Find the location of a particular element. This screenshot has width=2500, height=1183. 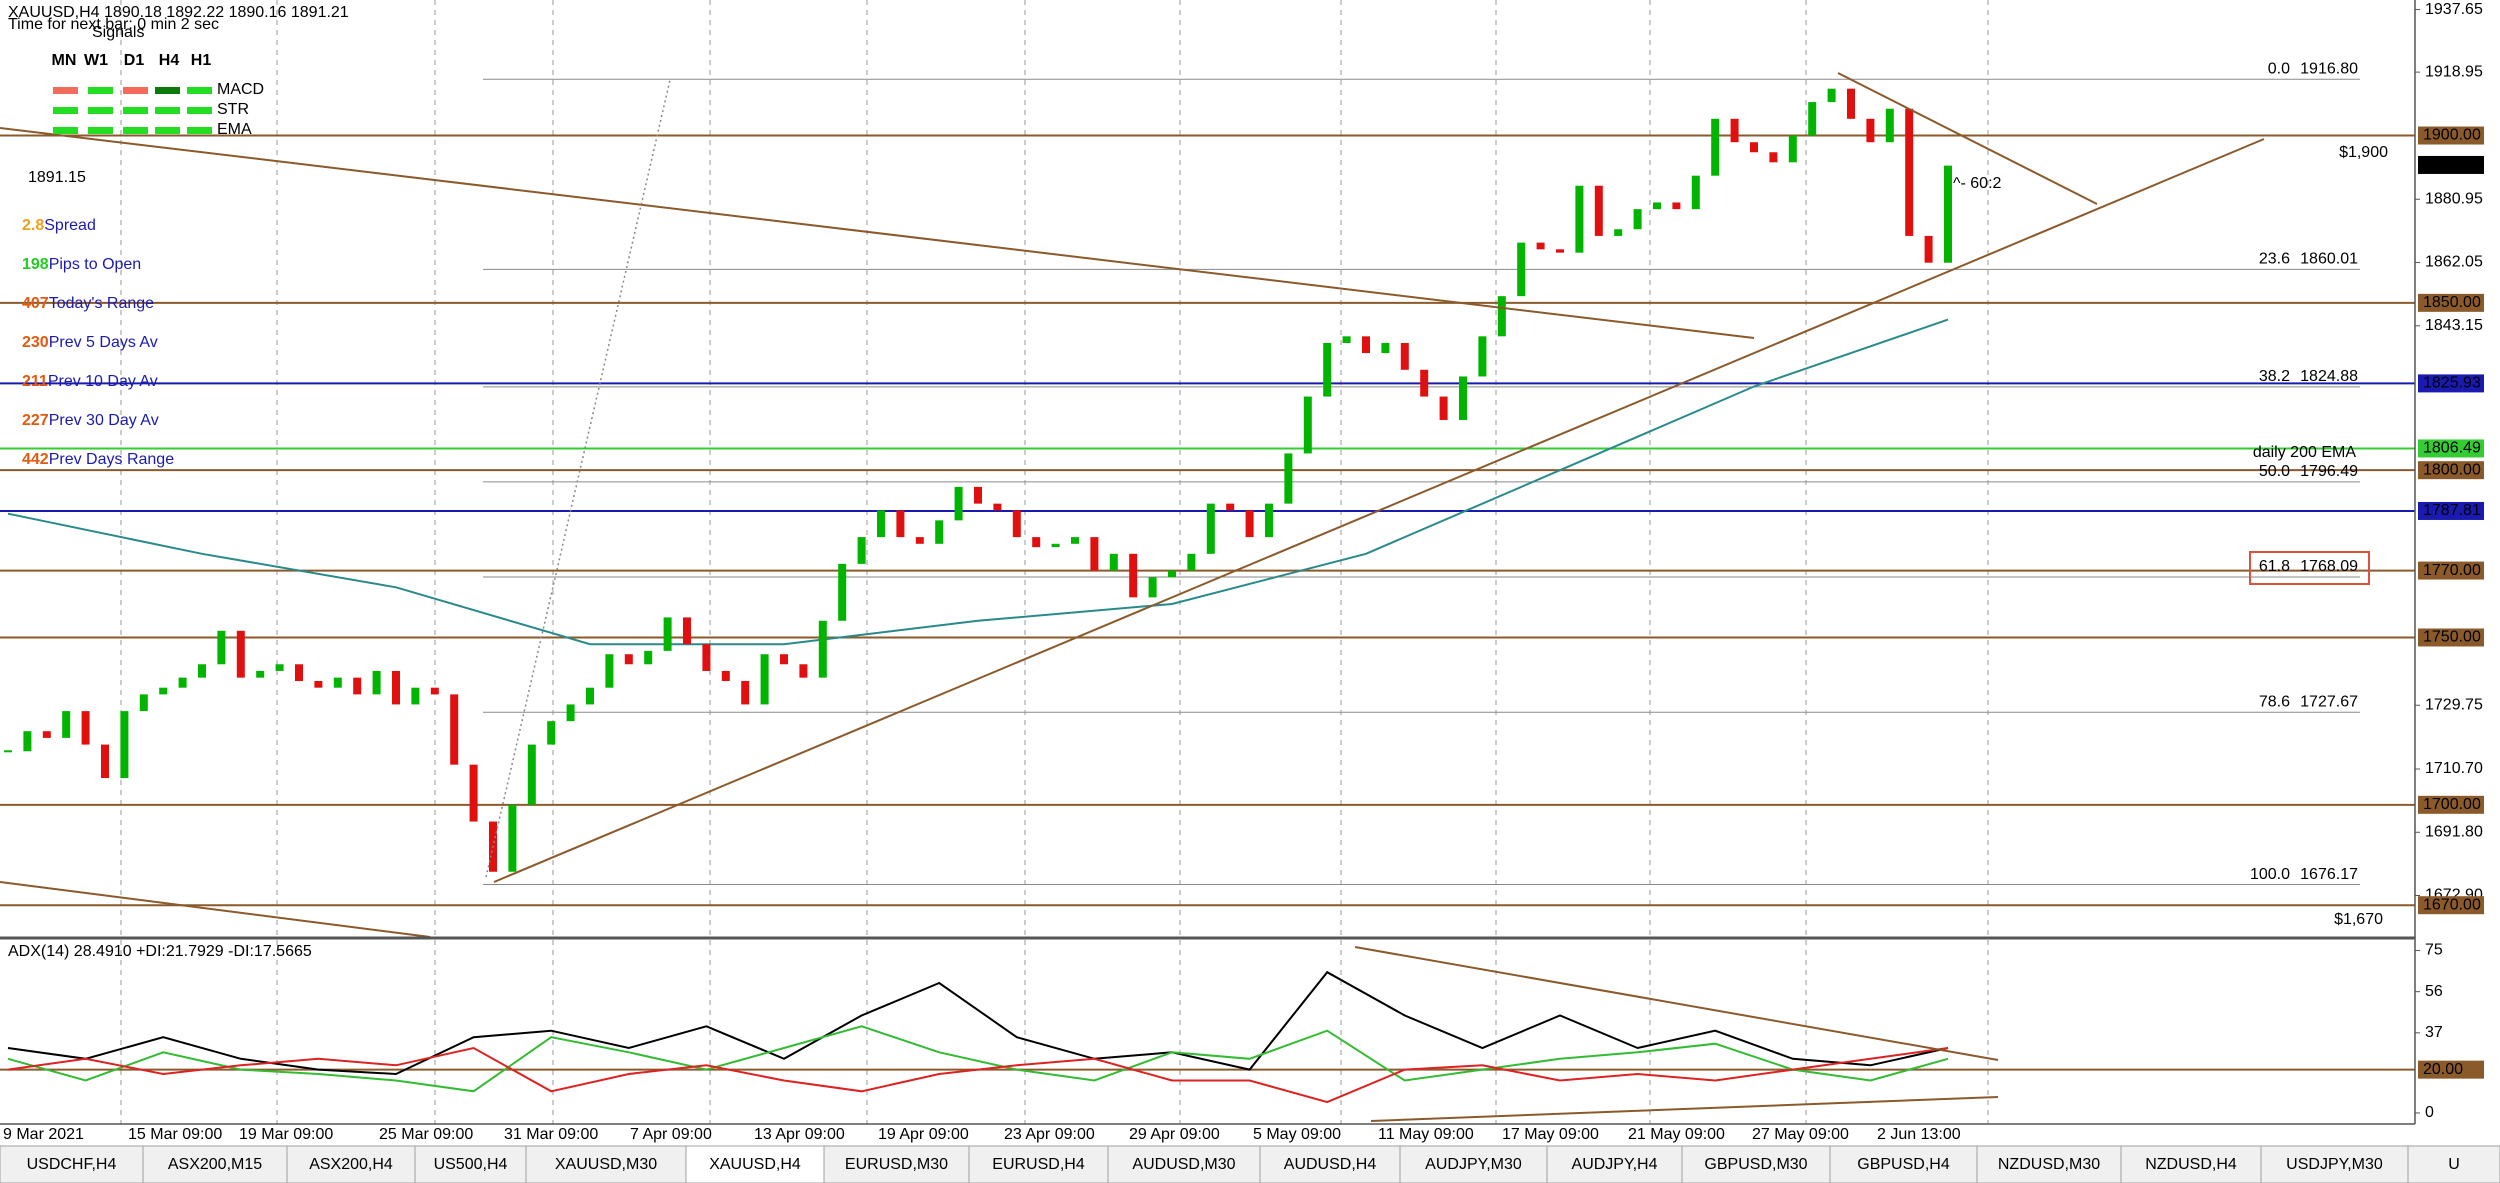

signal-row-label: MACD is located at coordinates (240, 89).